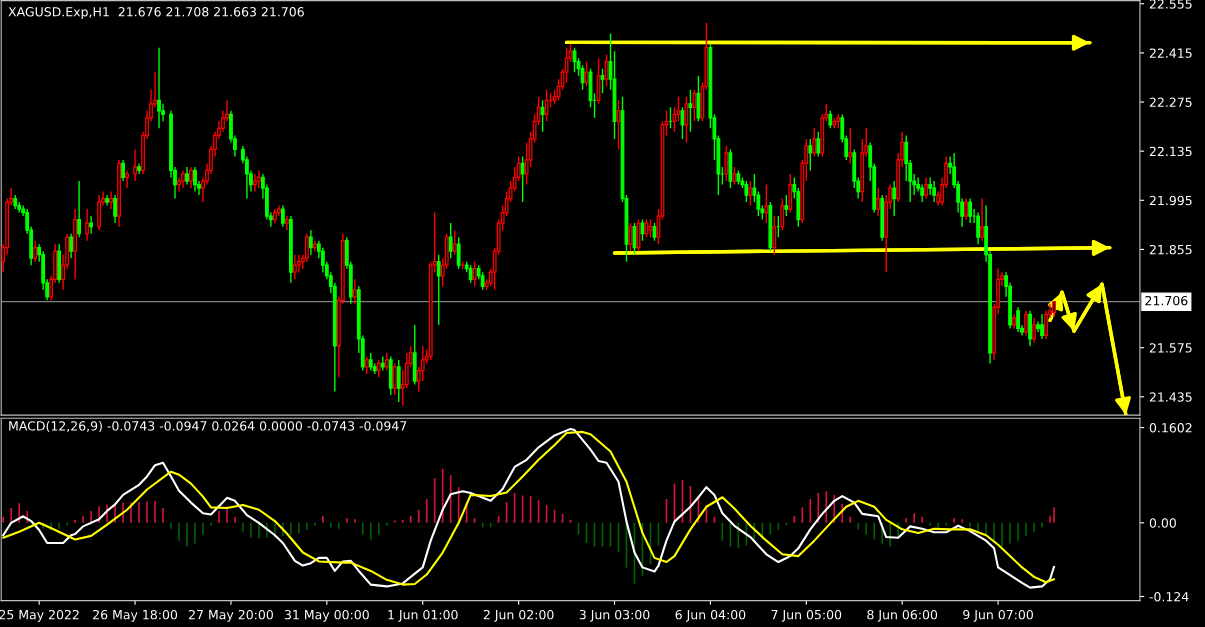  Describe the element at coordinates (39, 615) in the screenshot. I see `x-tick-label: 25 May 2022` at that location.